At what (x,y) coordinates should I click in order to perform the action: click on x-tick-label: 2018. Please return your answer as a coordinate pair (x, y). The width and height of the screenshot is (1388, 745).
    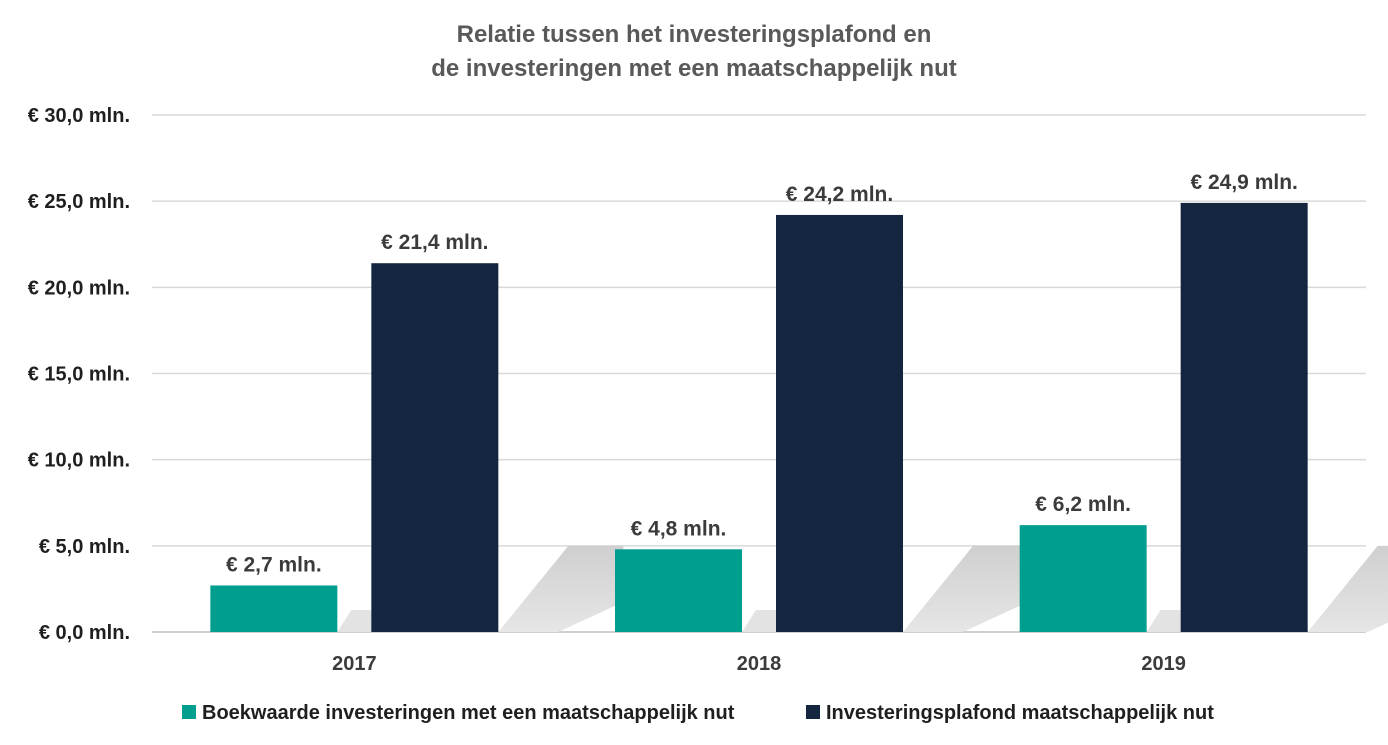
    Looking at the image, I should click on (759, 664).